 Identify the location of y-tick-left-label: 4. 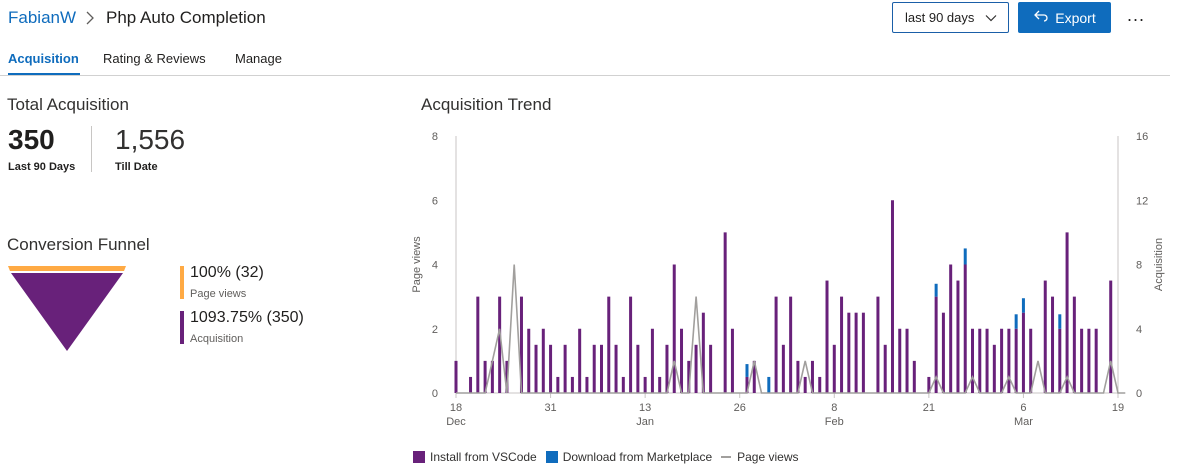
(435, 266).